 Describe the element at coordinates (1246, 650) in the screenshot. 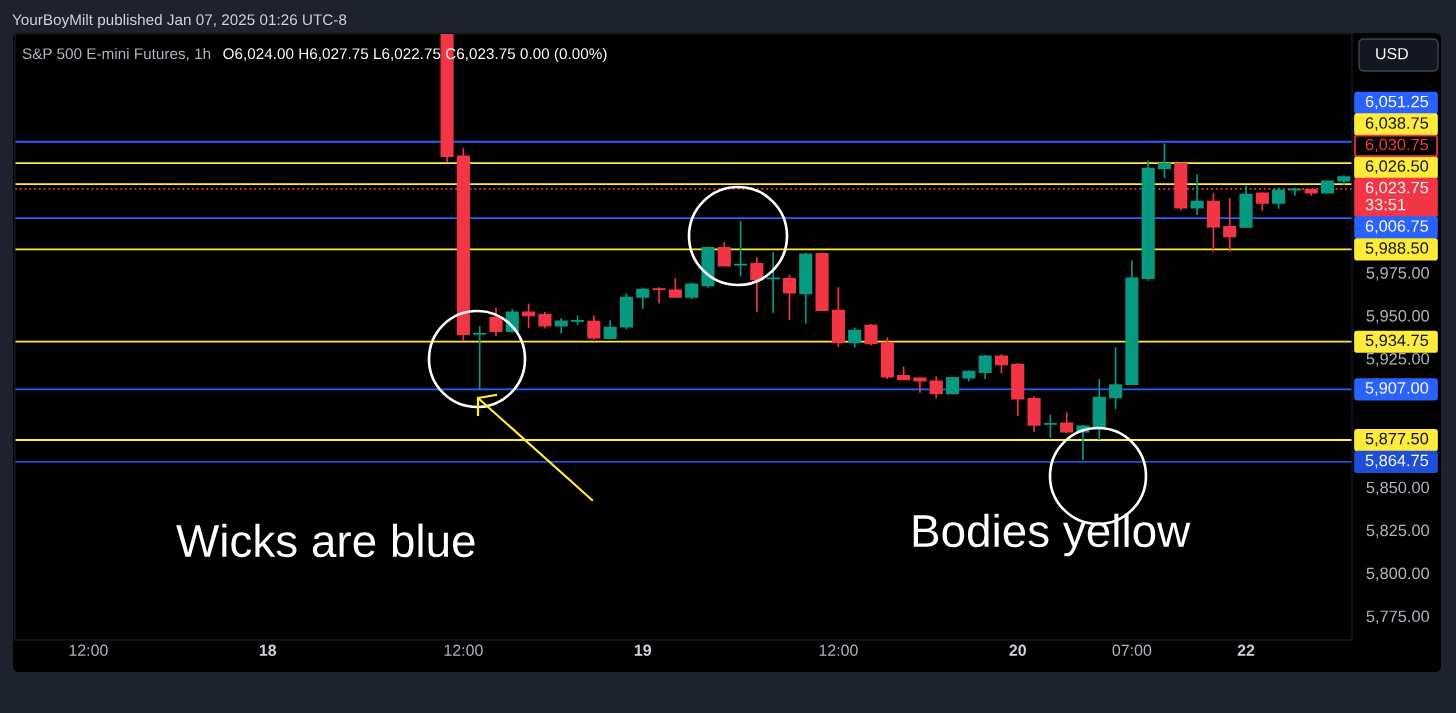

I see `x-tick-label: 22` at that location.